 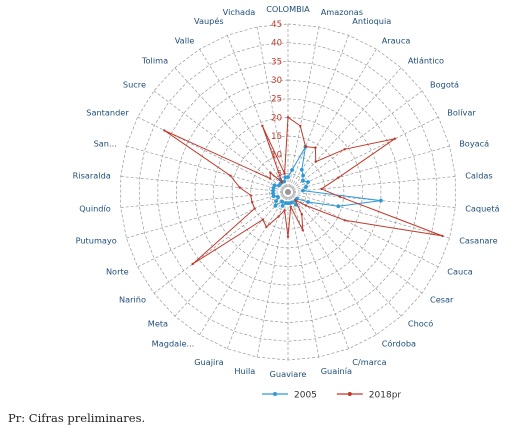 What do you see at coordinates (369, 362) in the screenshot?
I see `category-label: C/marca` at bounding box center [369, 362].